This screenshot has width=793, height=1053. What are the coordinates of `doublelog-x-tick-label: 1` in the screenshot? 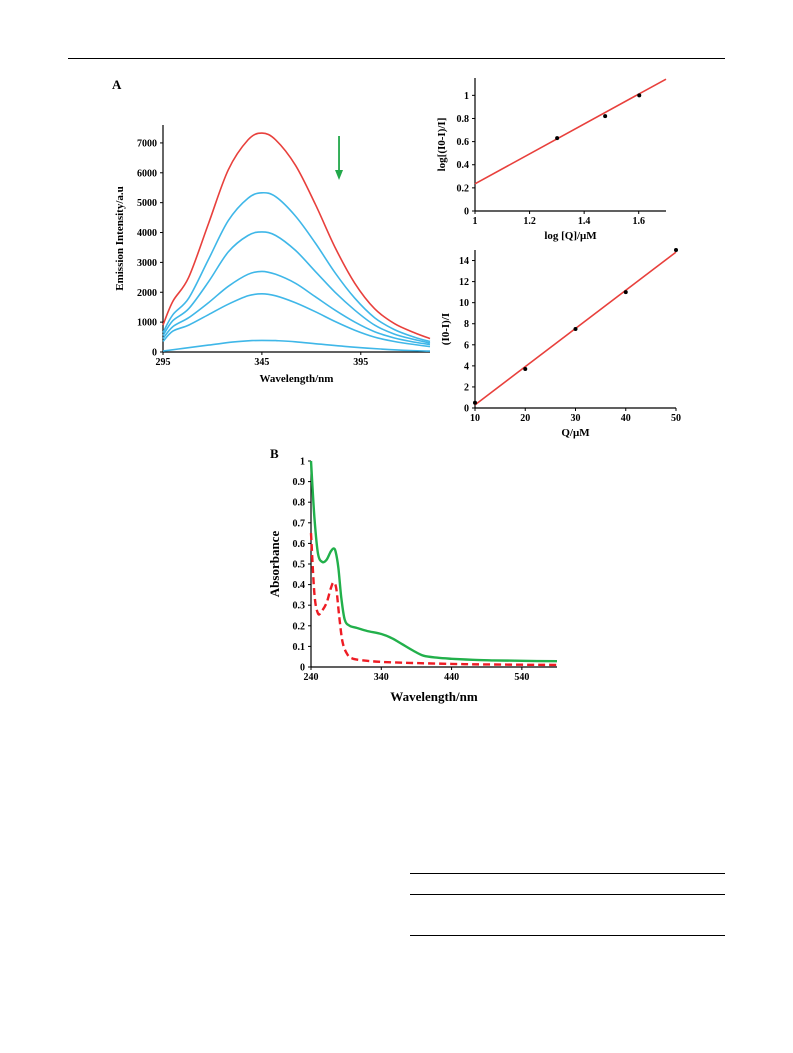 It's located at (475, 221).